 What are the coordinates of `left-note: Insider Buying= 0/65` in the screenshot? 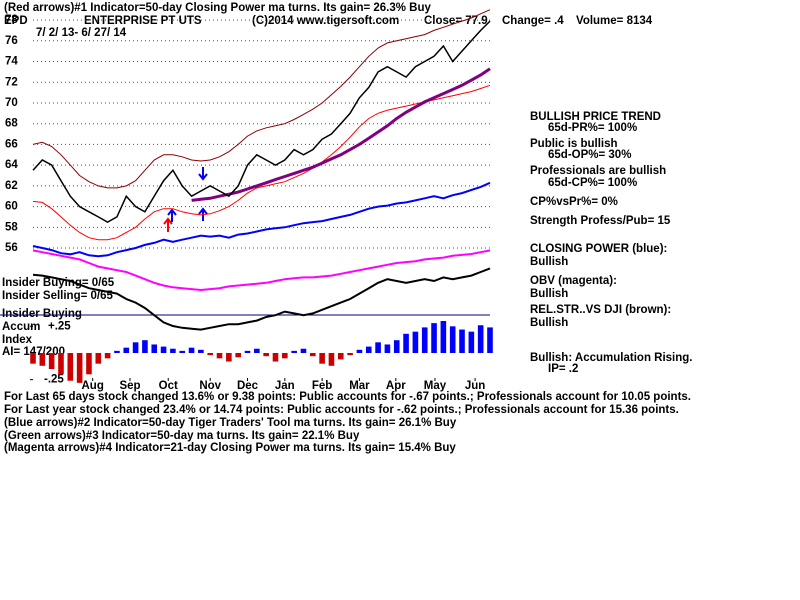 It's located at (58, 283).